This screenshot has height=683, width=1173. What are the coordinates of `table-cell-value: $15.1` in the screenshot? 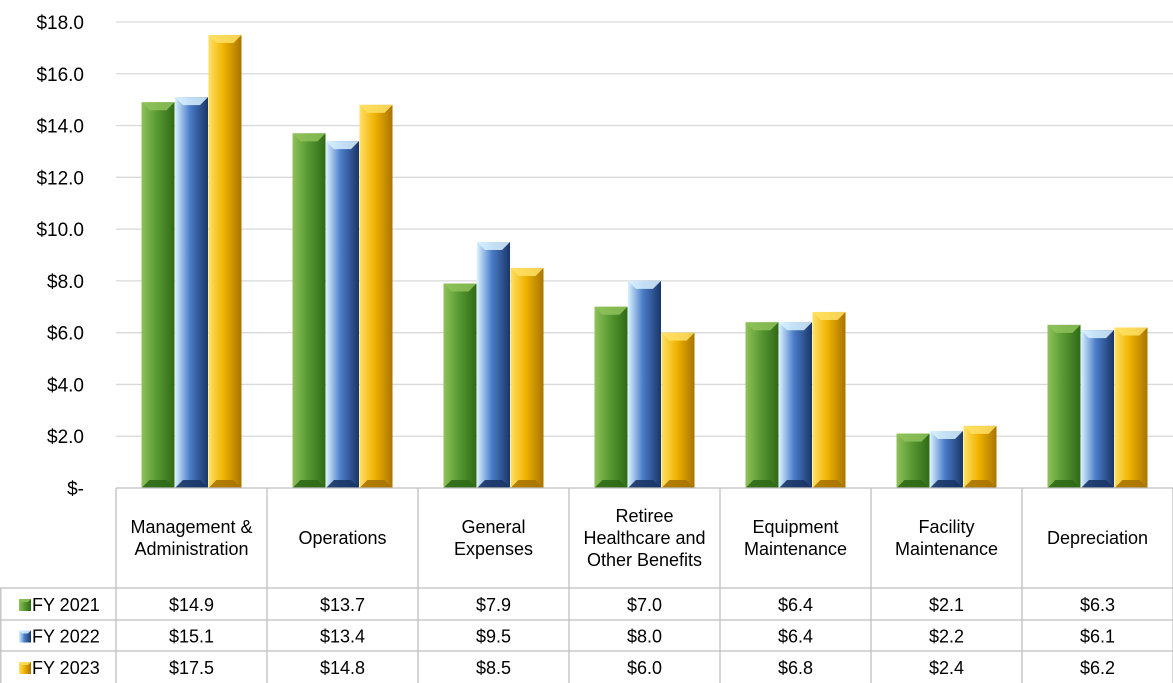 It's located at (191, 637).